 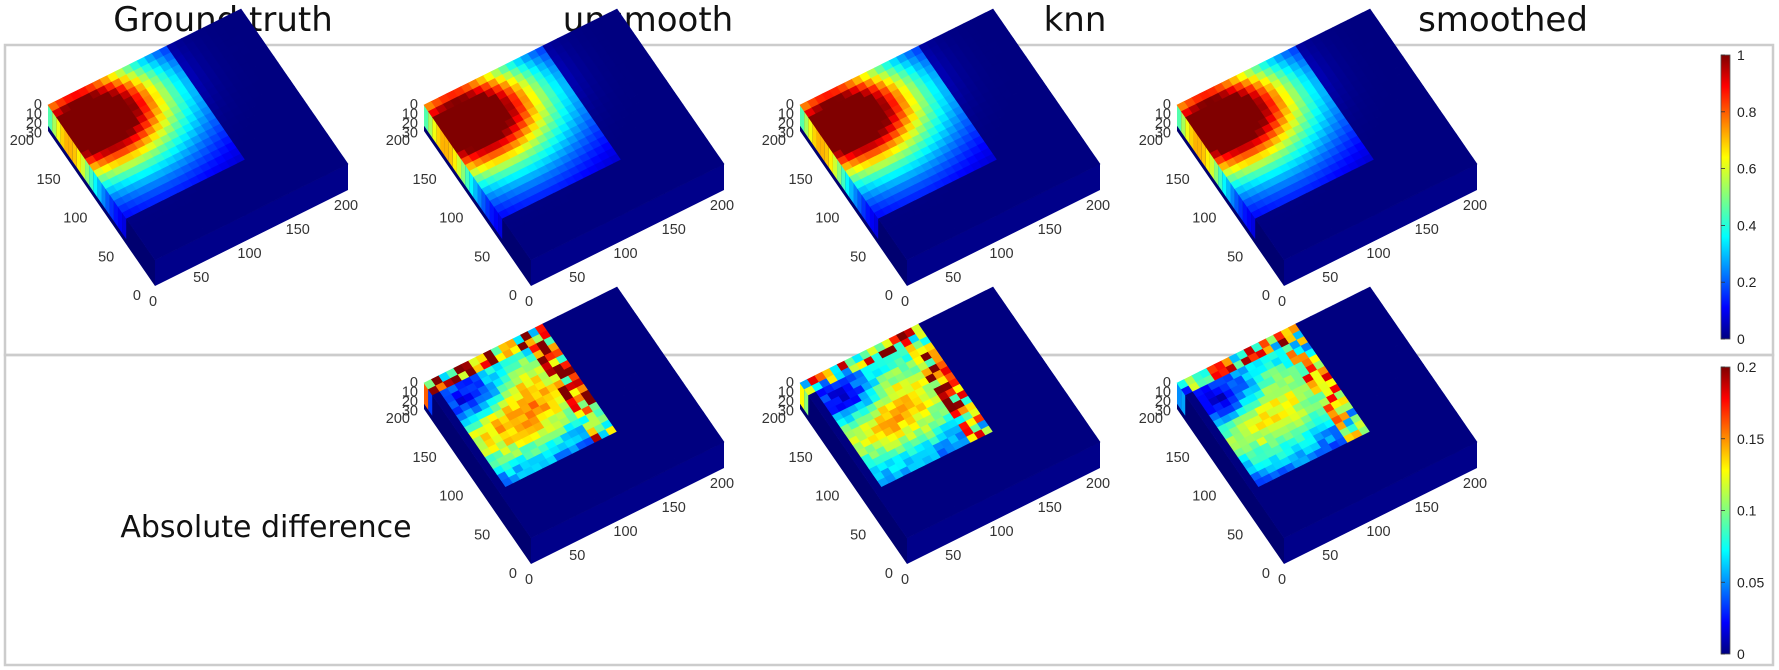 What do you see at coordinates (1738, 197) in the screenshot?
I see `colorbar-top: 00.20.40.60.81` at bounding box center [1738, 197].